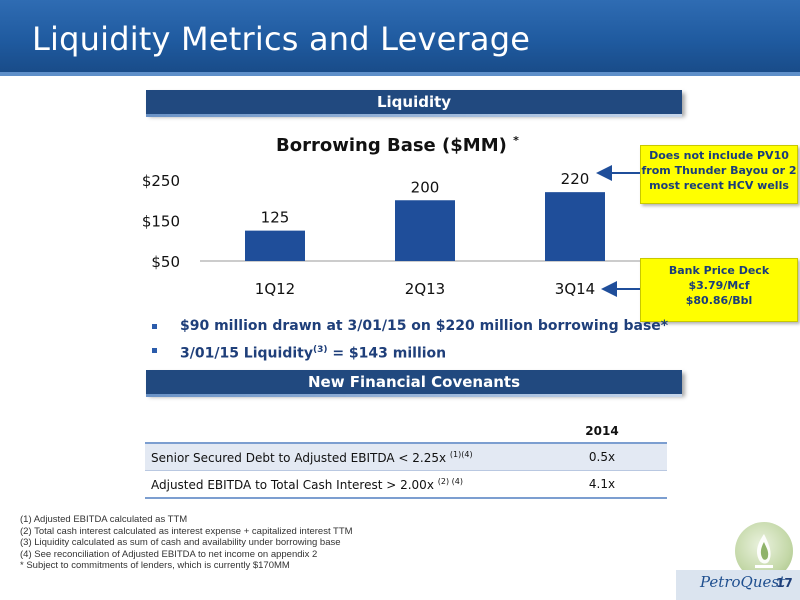 The image size is (800, 600). Describe the element at coordinates (784, 583) in the screenshot. I see `page-number: 17` at that location.